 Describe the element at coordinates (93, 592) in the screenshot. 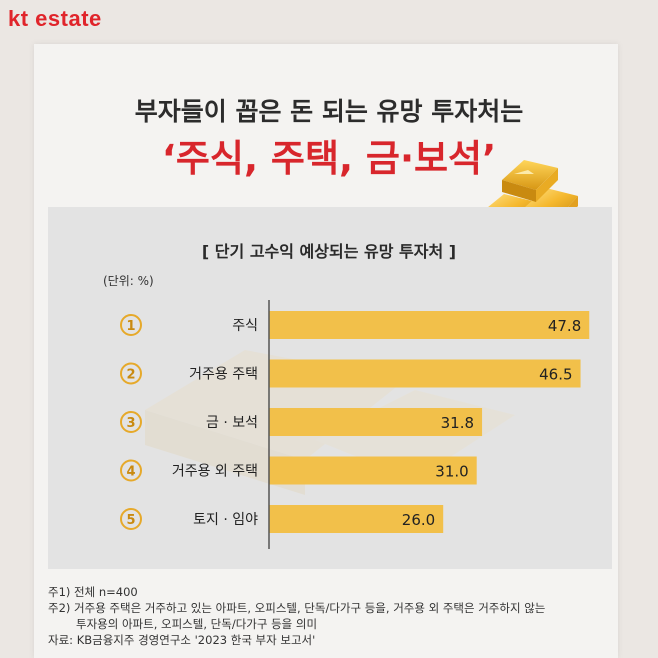

I see `footnote-1: 주1) 전체 n=400` at that location.